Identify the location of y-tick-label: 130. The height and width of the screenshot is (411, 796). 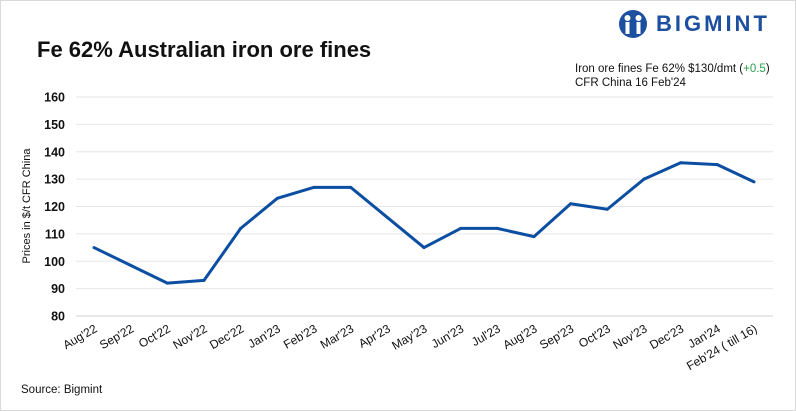
(54, 180).